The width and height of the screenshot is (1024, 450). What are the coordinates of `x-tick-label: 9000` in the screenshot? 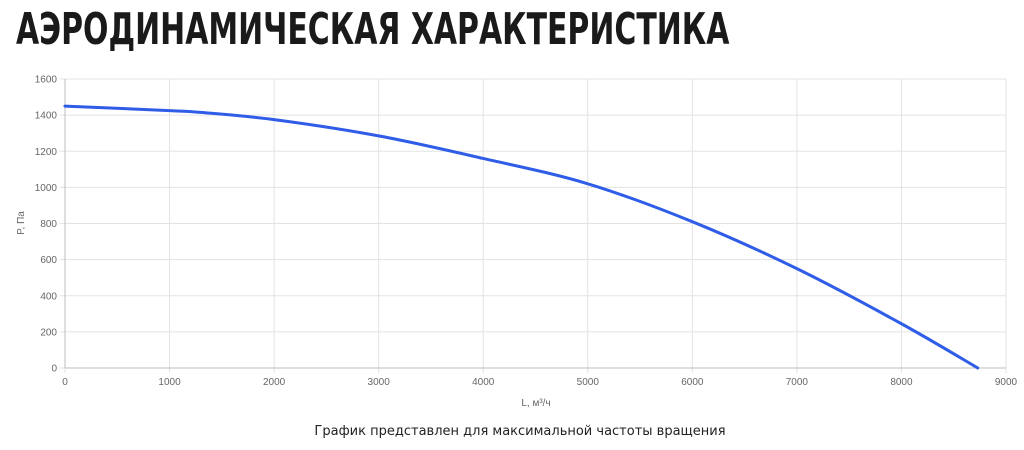 It's located at (1006, 382).